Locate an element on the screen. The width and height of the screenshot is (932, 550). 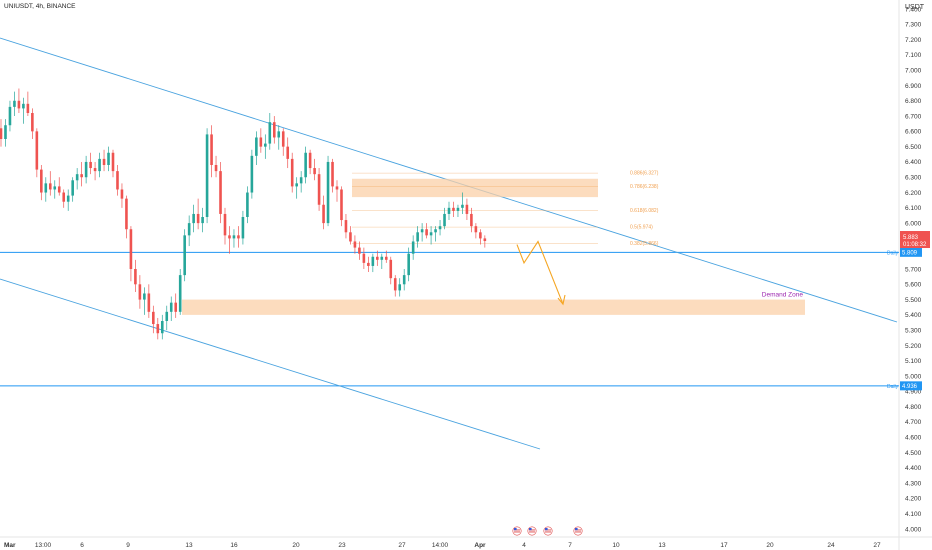
price-tick-label: 5.700 is located at coordinates (913, 269).